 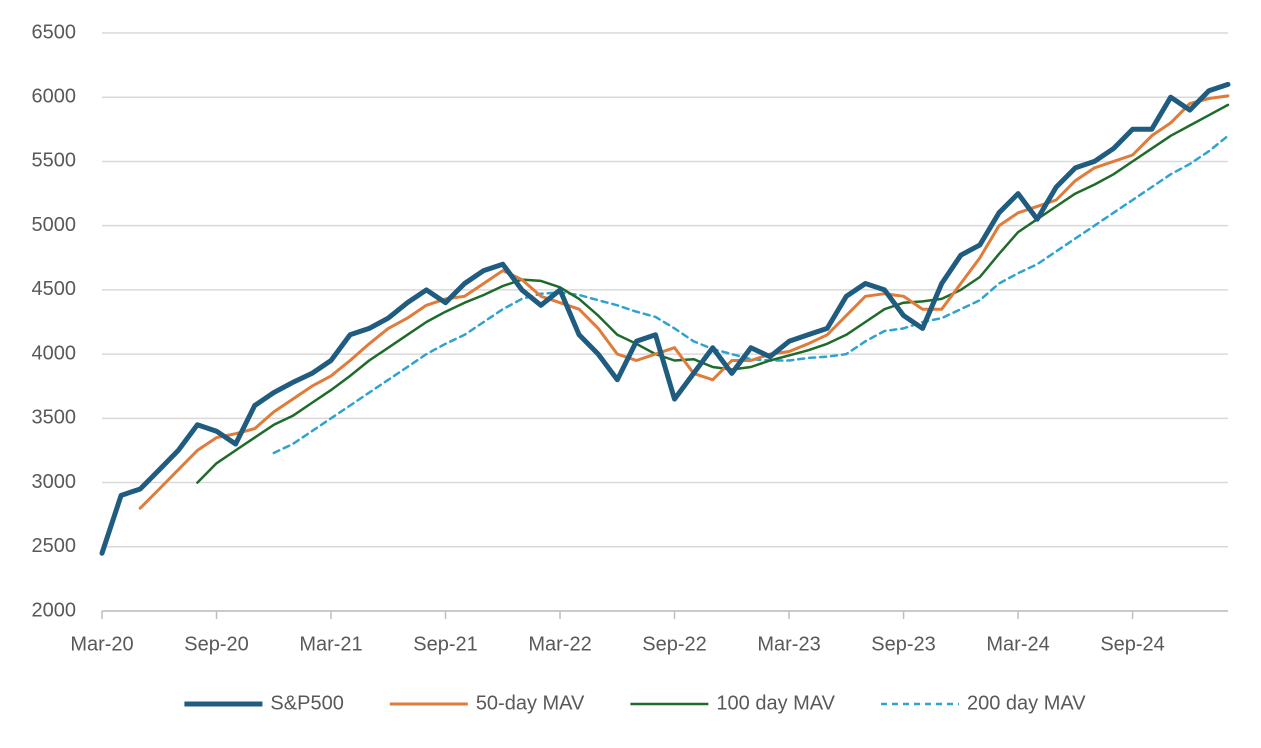 I want to click on x-tick-label: Mar-23, so click(x=788, y=644).